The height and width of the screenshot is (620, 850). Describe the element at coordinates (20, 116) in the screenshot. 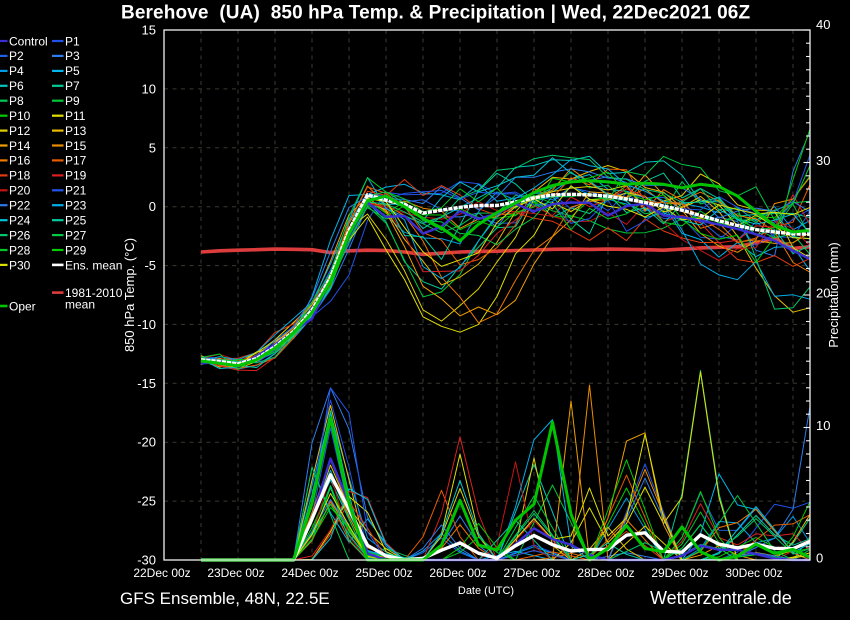

I see `svg-text: P10` at that location.